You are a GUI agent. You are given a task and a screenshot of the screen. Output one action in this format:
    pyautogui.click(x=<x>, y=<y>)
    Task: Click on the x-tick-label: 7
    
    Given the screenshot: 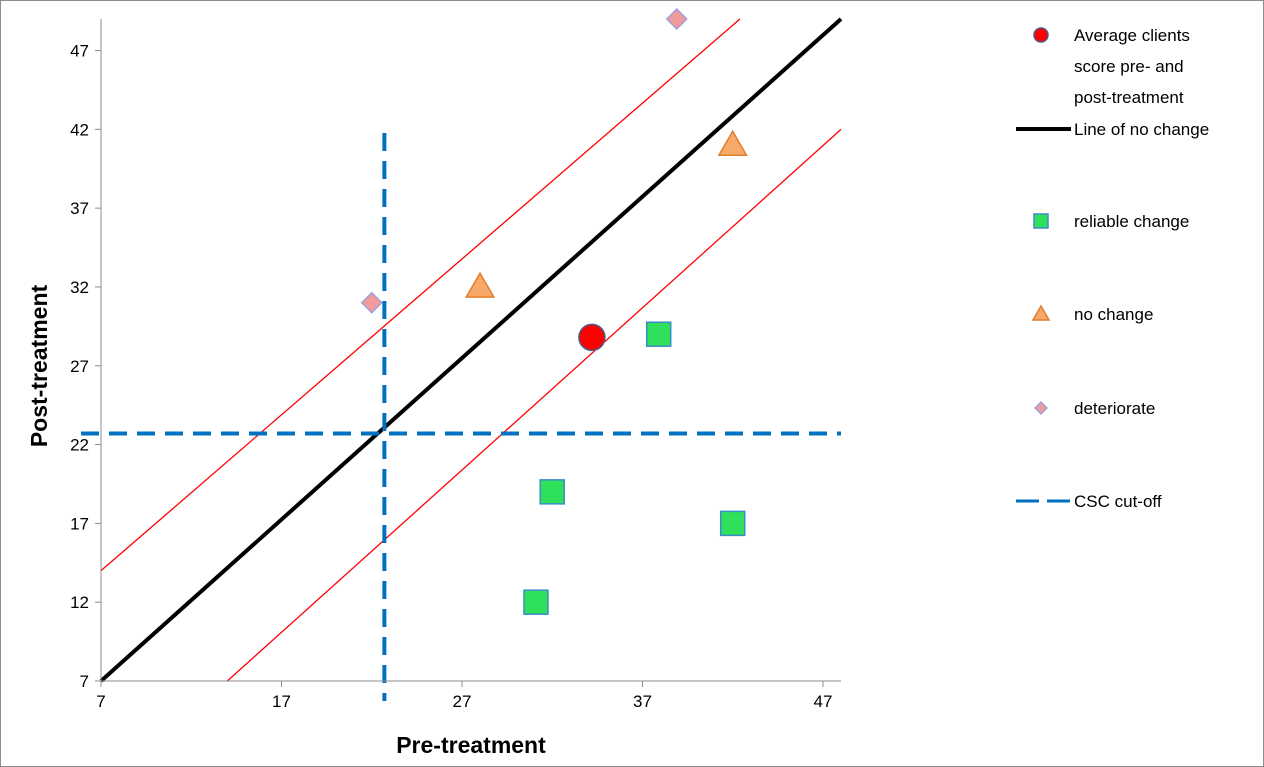 What is the action you would take?
    pyautogui.click(x=100, y=701)
    